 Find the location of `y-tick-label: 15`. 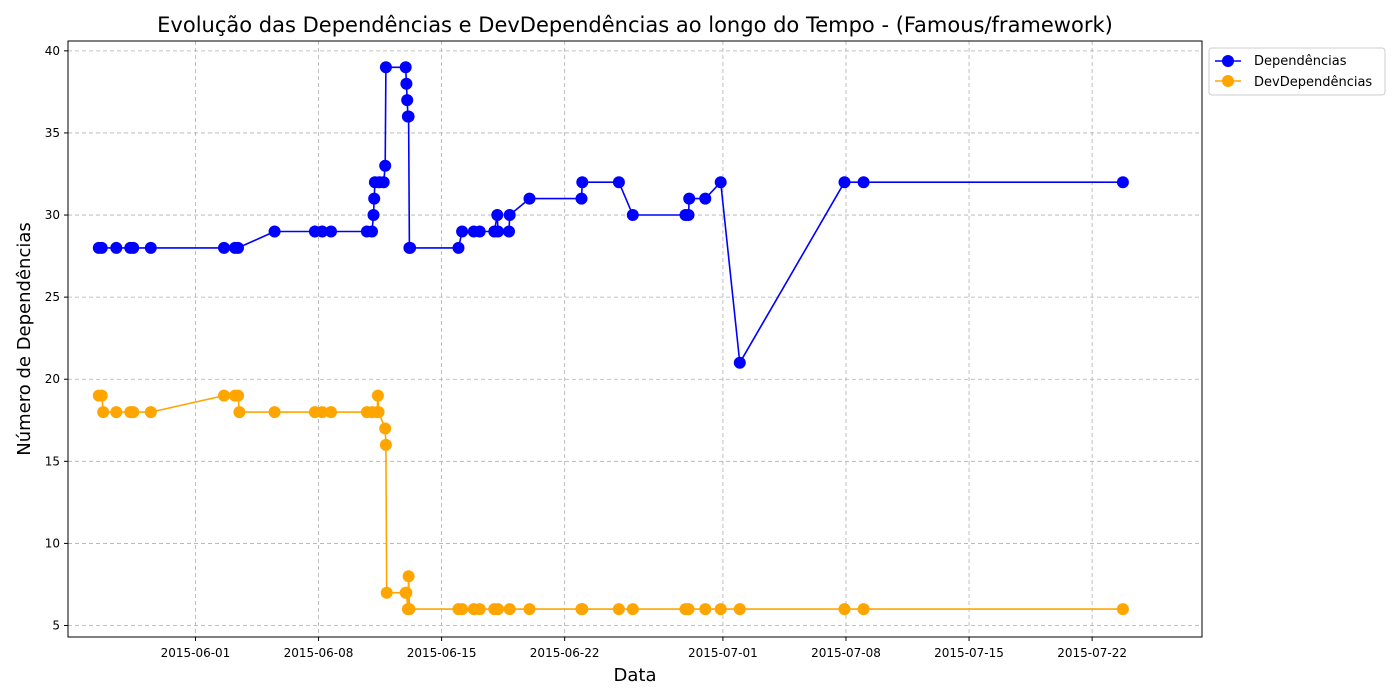

y-tick-label: 15 is located at coordinates (52, 461).